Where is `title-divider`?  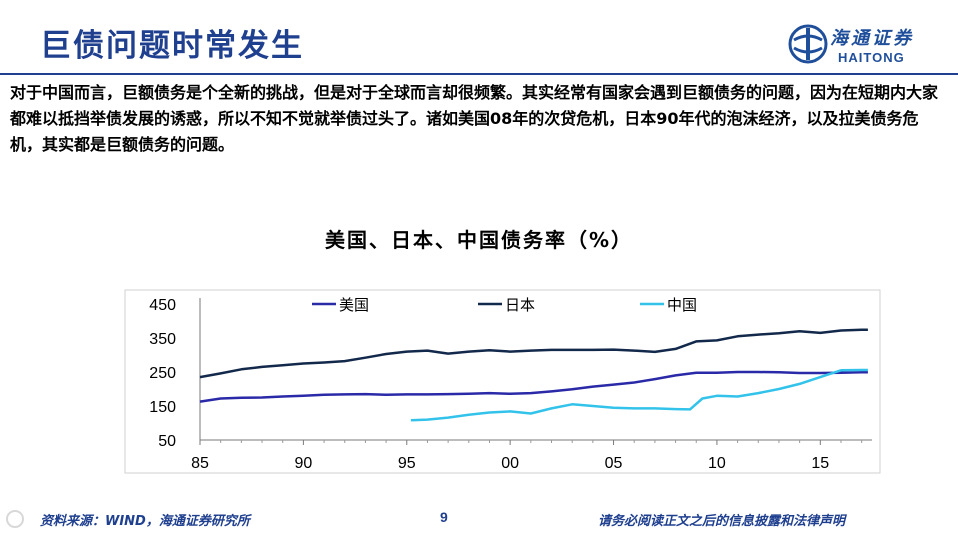
title-divider is located at coordinates (479, 74).